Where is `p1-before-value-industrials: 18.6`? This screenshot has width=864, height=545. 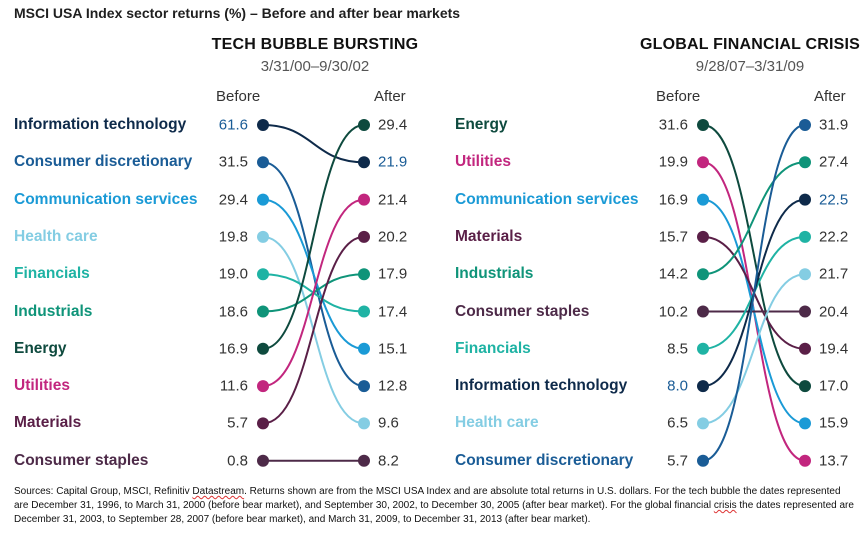
p1-before-value-industrials: 18.6 is located at coordinates (233, 311).